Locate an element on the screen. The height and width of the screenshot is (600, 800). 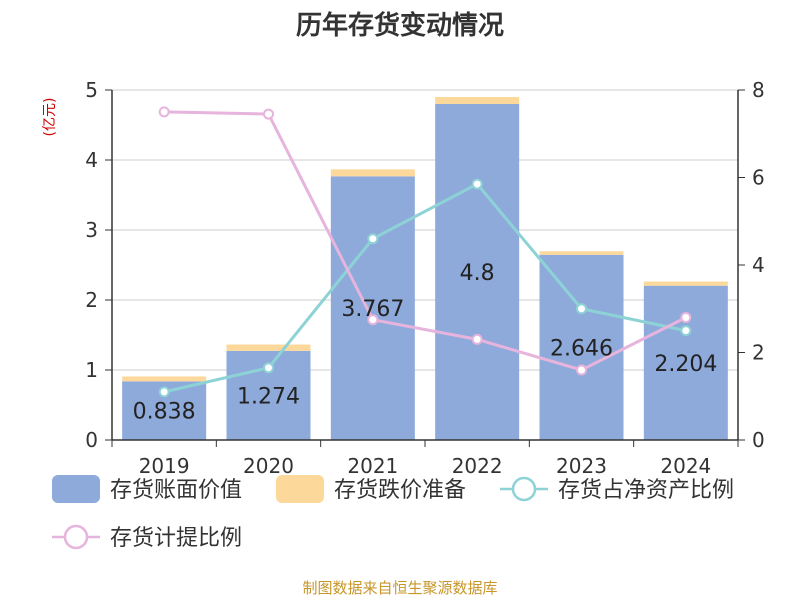
x-tick-label: 2022 is located at coordinates (477, 466).